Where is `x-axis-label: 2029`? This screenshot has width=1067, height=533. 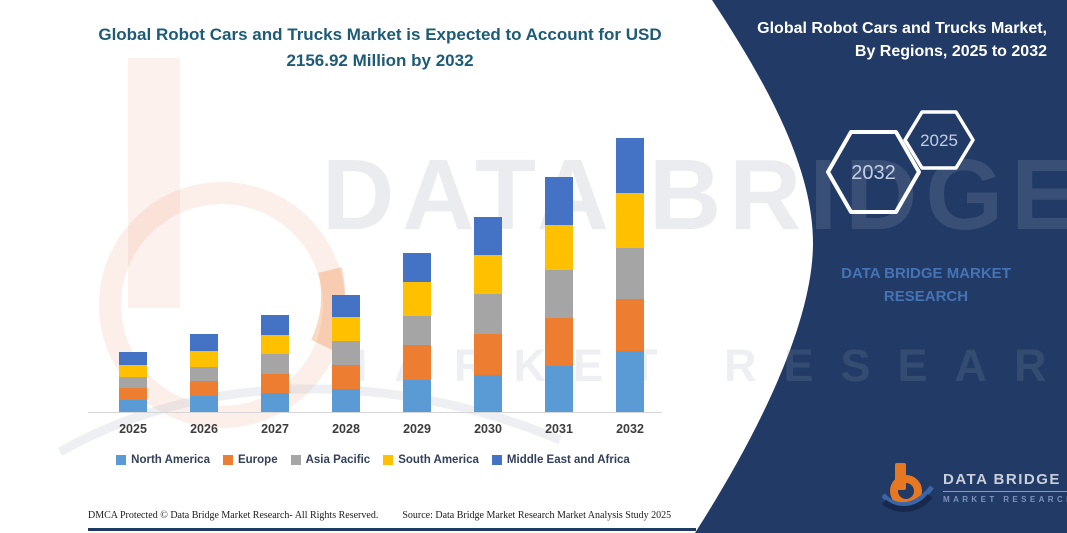 x-axis-label: 2029 is located at coordinates (417, 429).